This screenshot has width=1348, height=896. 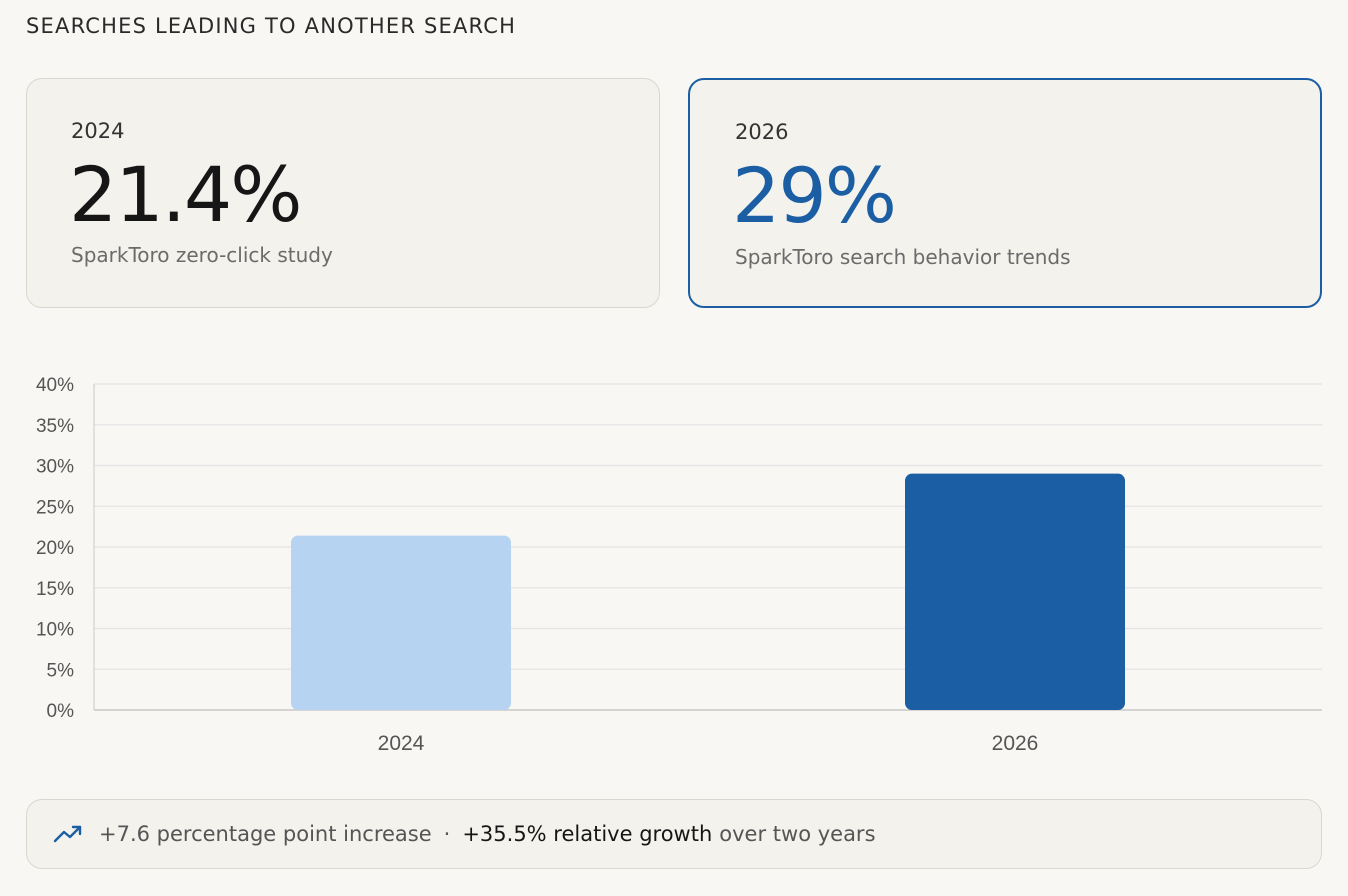 What do you see at coordinates (61, 711) in the screenshot?
I see `y-tick-label: 0%` at bounding box center [61, 711].